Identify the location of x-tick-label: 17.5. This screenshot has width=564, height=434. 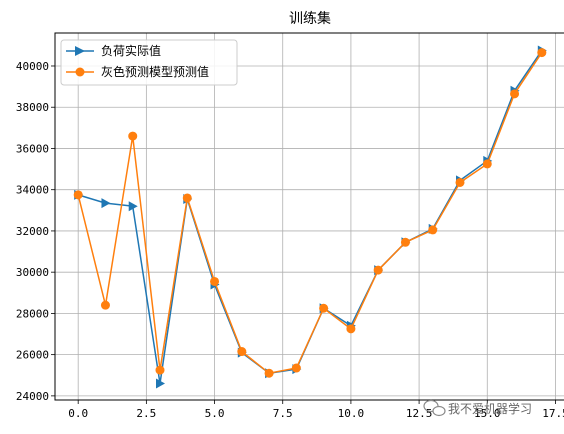
(553, 413).